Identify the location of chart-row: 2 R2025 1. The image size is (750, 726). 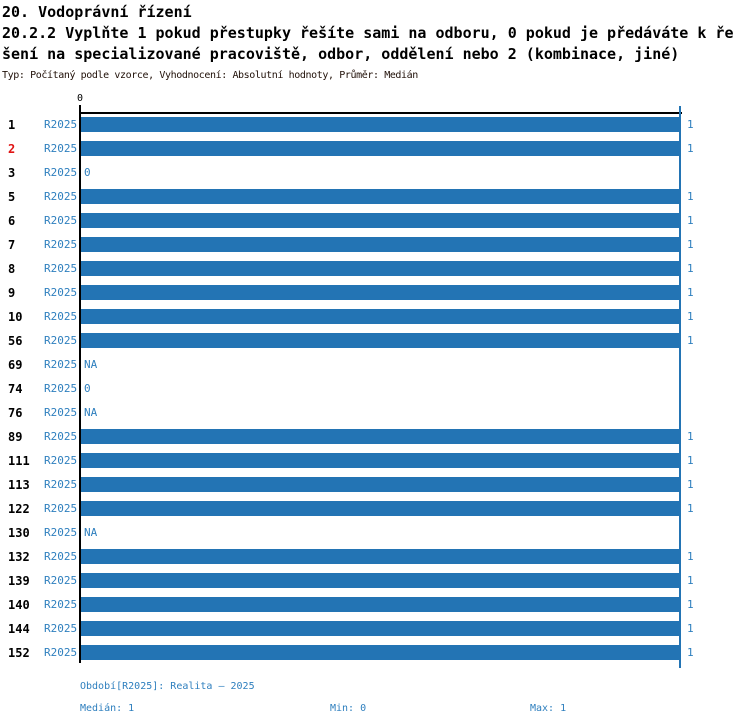
(375, 149).